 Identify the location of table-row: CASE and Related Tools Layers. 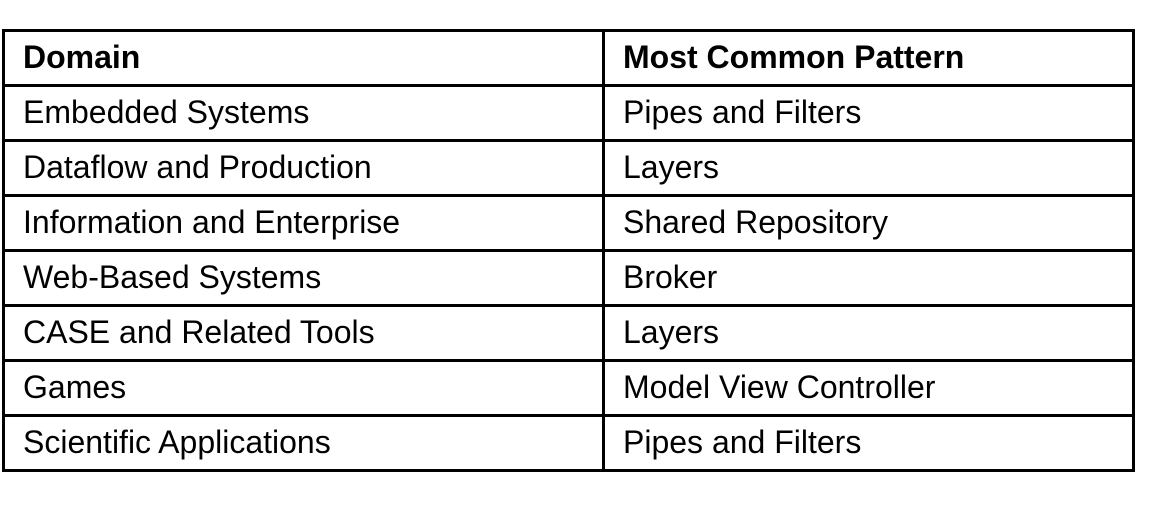
(568, 333).